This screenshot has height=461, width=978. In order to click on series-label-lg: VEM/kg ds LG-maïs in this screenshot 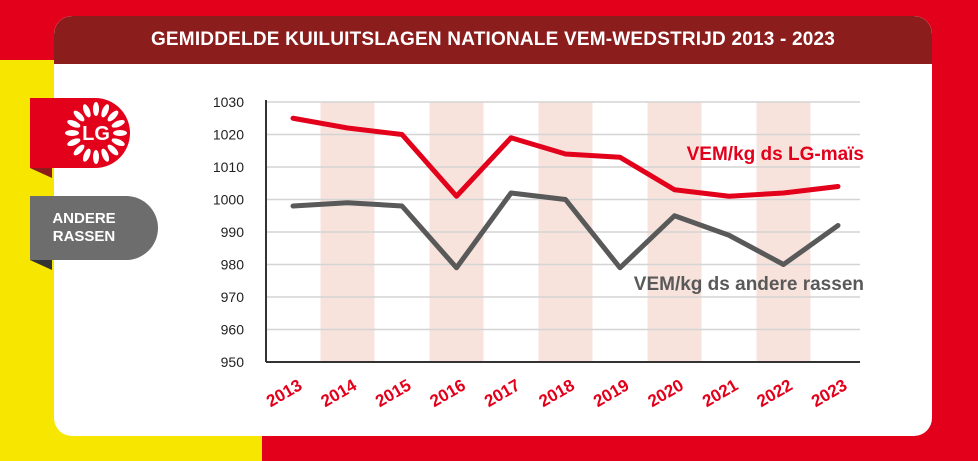, I will do `click(775, 154)`.